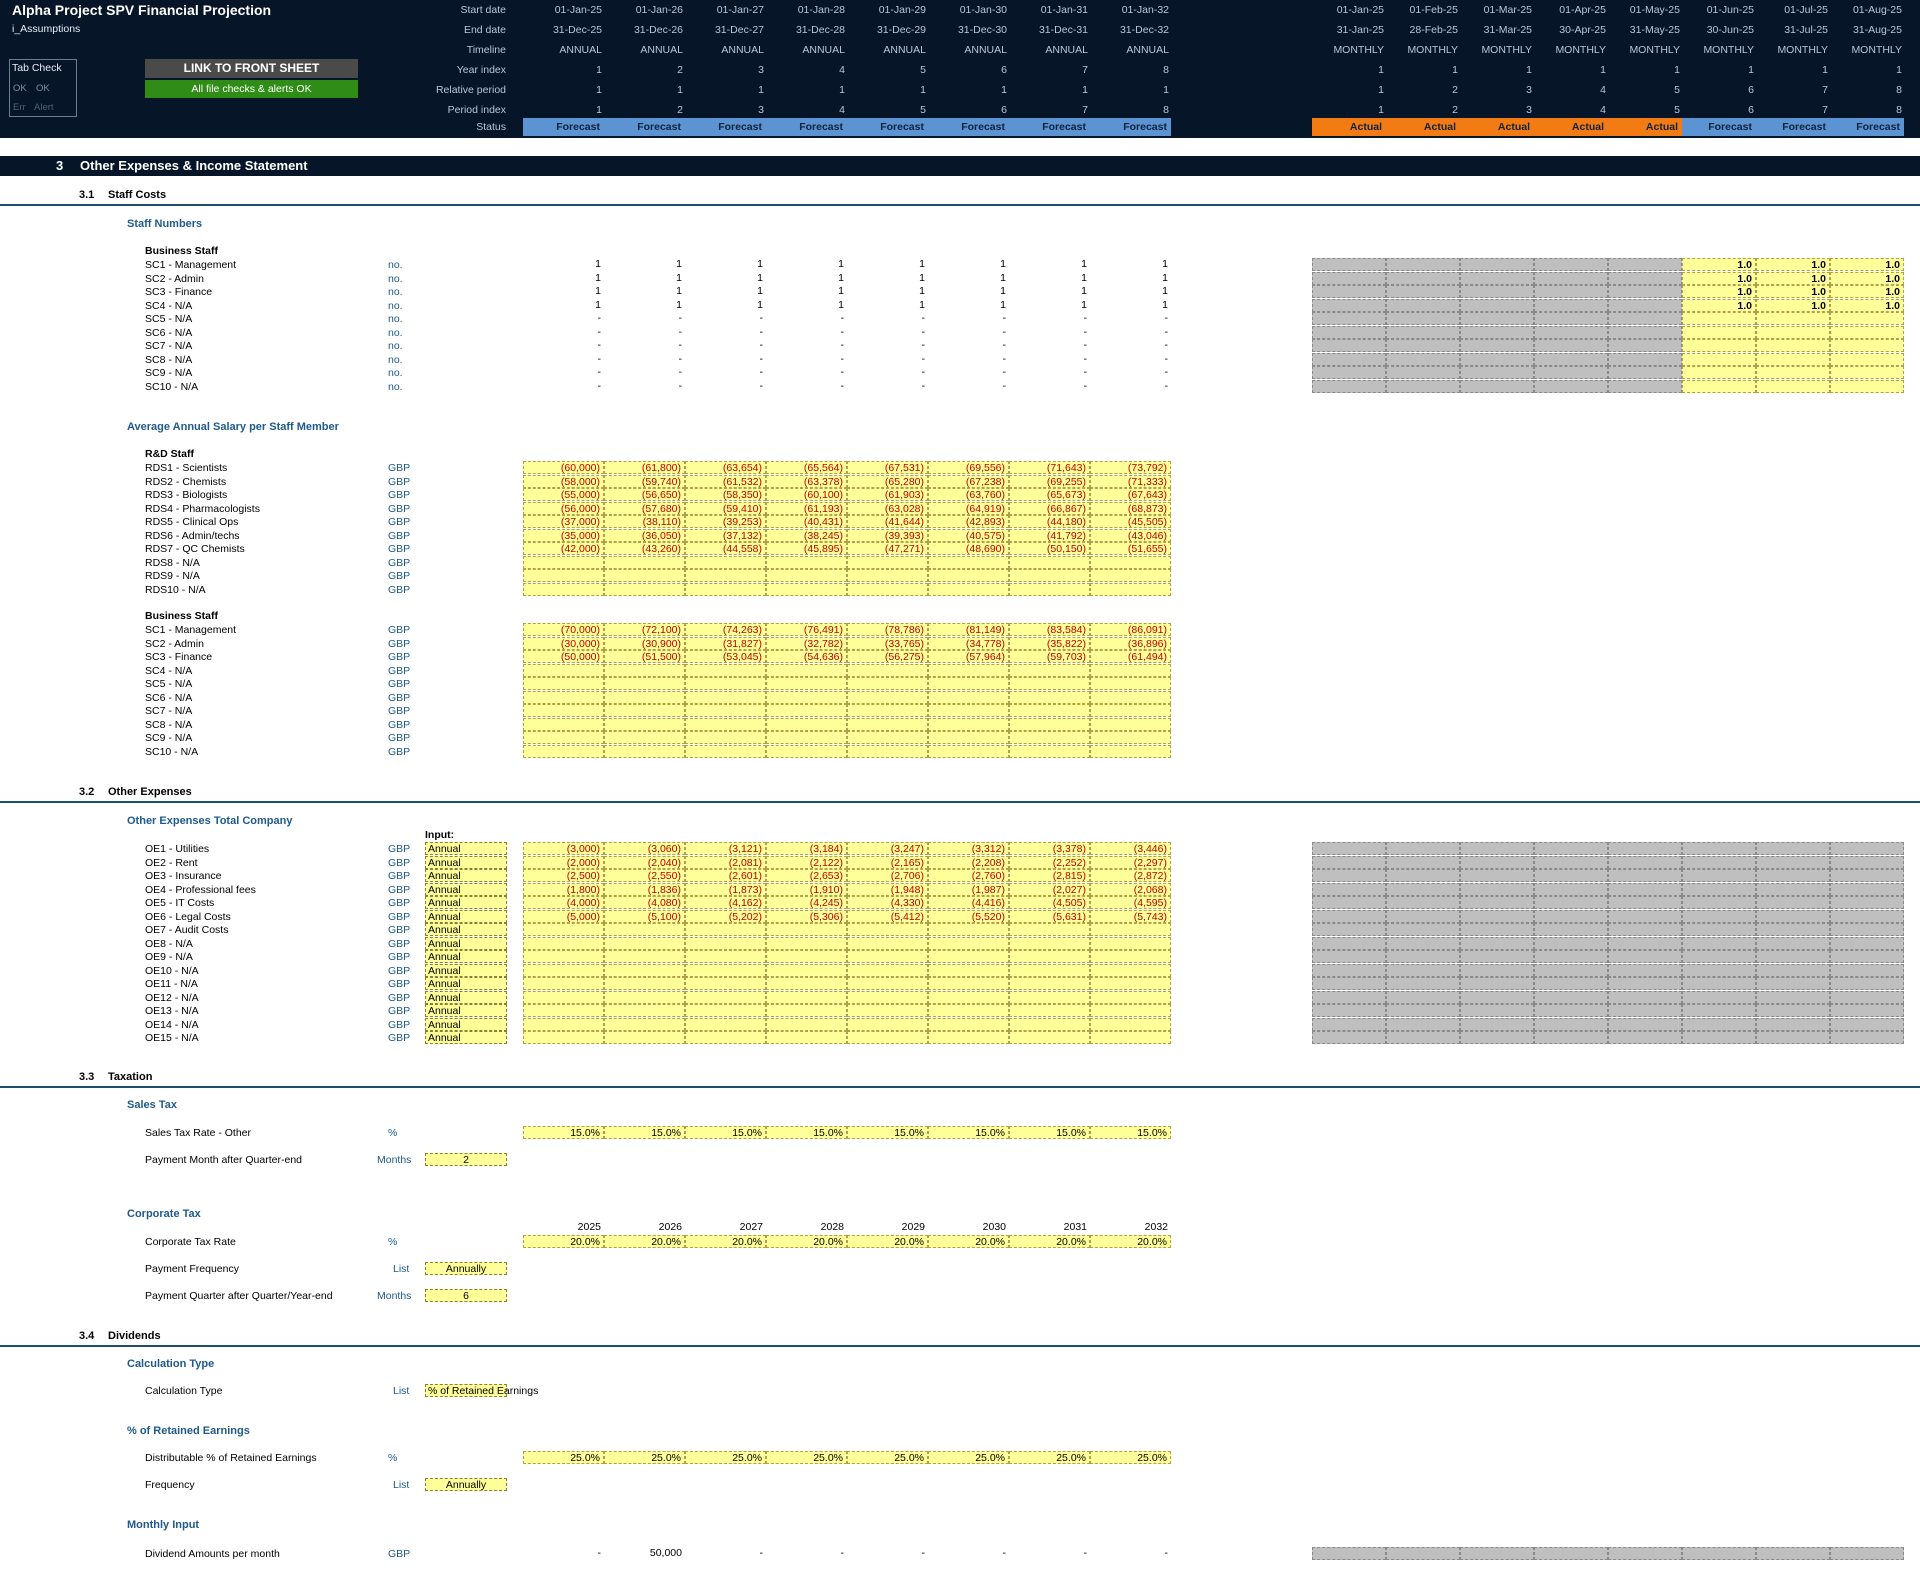 The width and height of the screenshot is (1920, 1573). What do you see at coordinates (968, 875) in the screenshot?
I see `other-expense-cell: (2,760)` at bounding box center [968, 875].